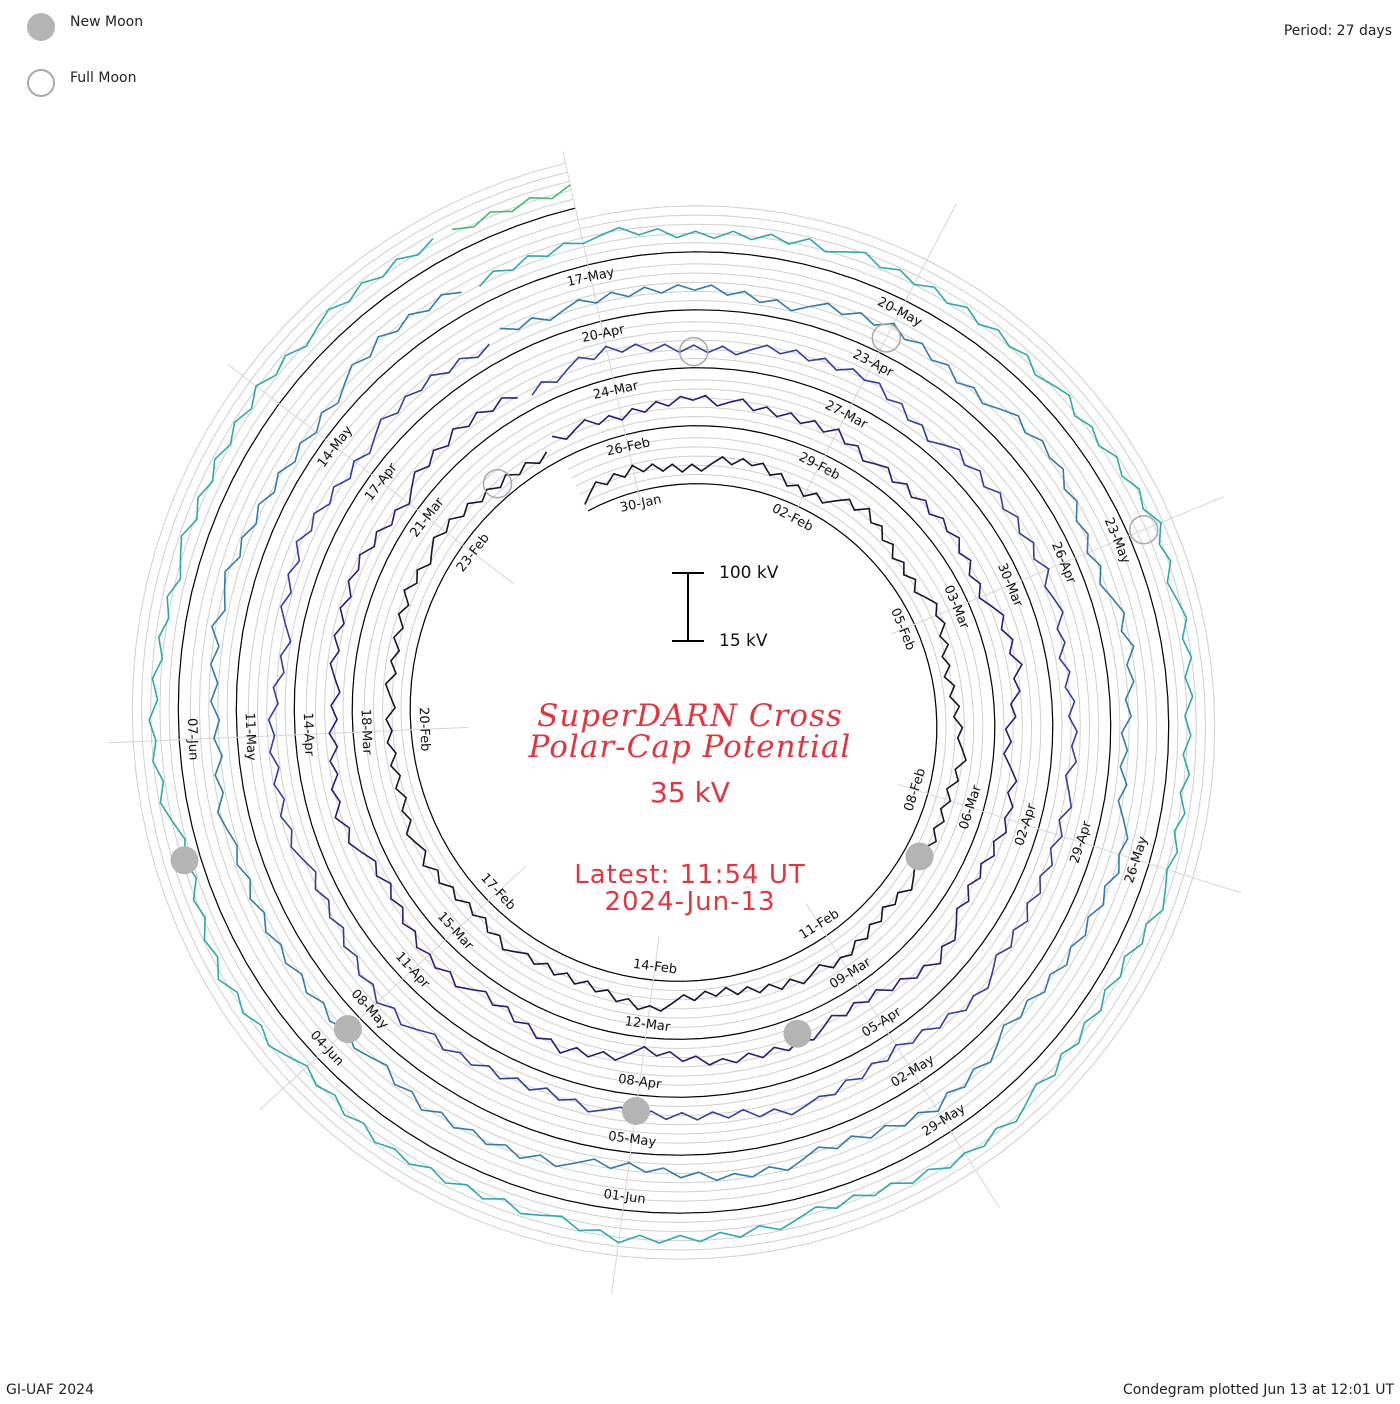 The image size is (1400, 1404). I want to click on period-label: Period: 27 days, so click(1337, 31).